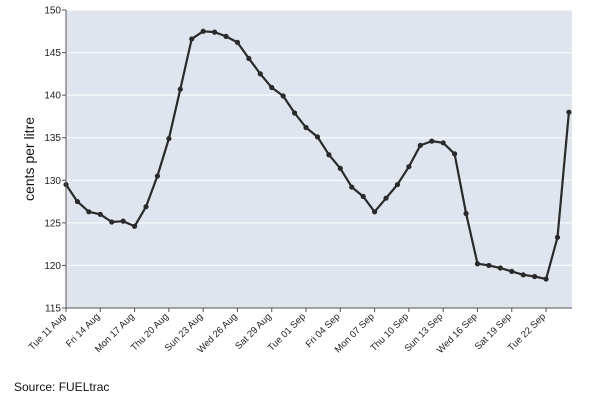 This screenshot has width=602, height=405. Describe the element at coordinates (47, 331) in the screenshot. I see `x-tick-label: Tue 11 Aug` at that location.